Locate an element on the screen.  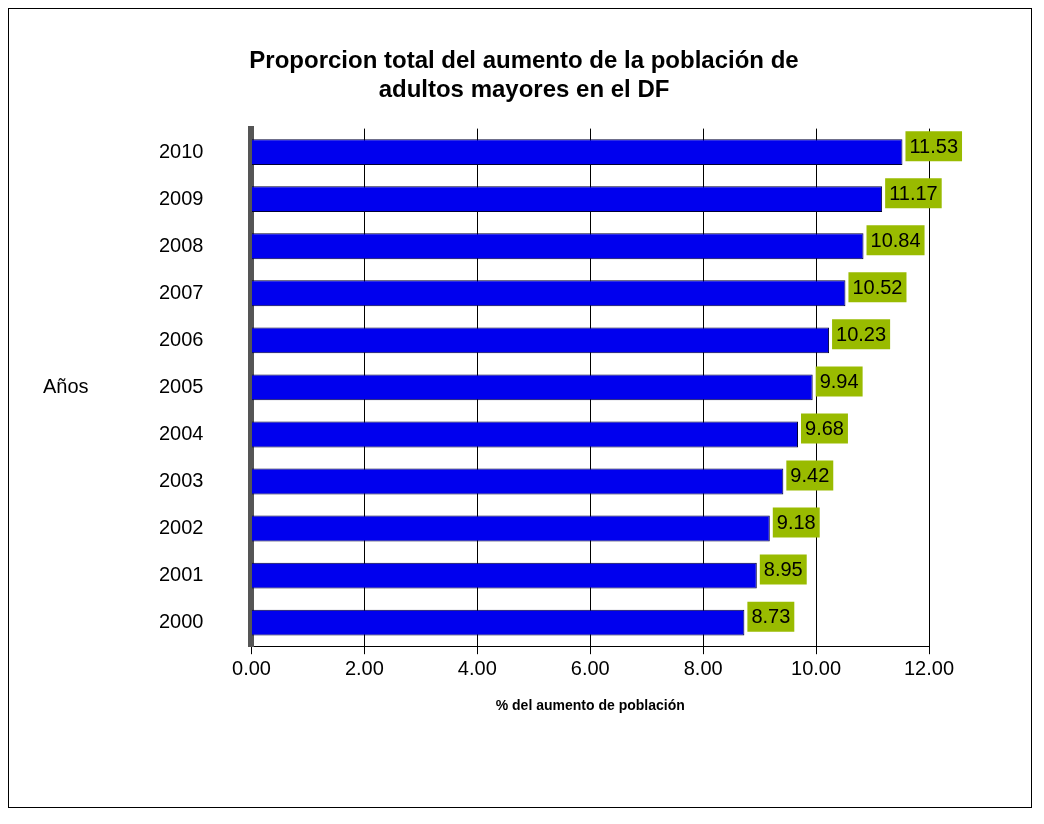
y-tick-label: 2008 is located at coordinates (181, 244).